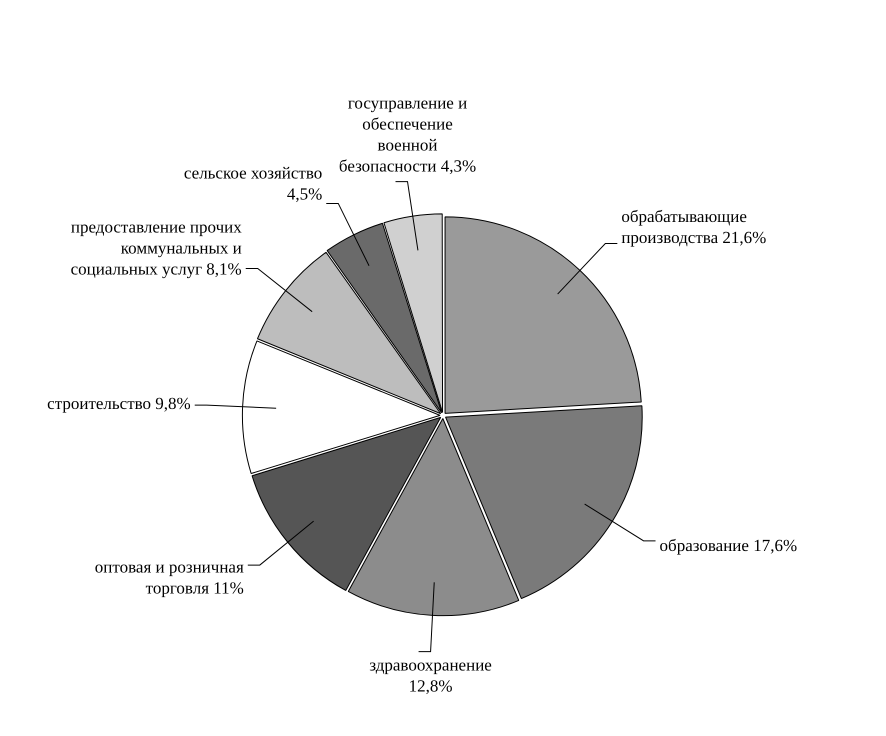  What do you see at coordinates (693, 227) in the screenshot?
I see `slice-label: обрабатывающие производства 21,6%` at bounding box center [693, 227].